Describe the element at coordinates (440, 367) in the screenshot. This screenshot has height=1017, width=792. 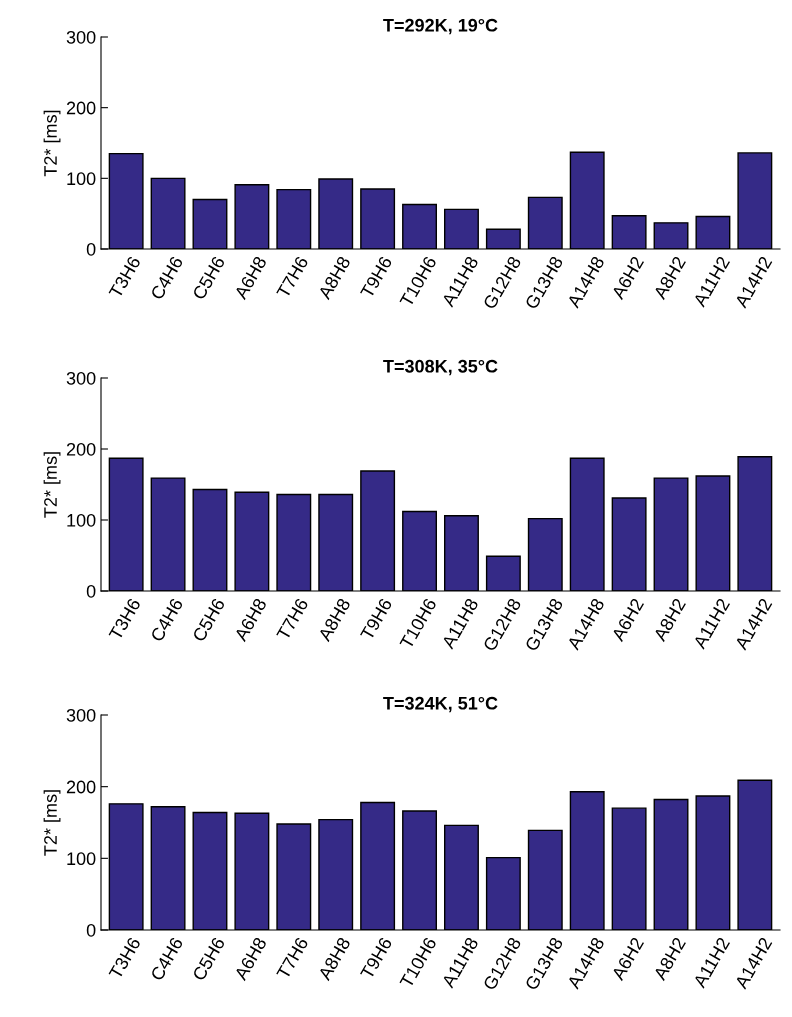
I see `chart-title: T=308K, 35°C` at that location.